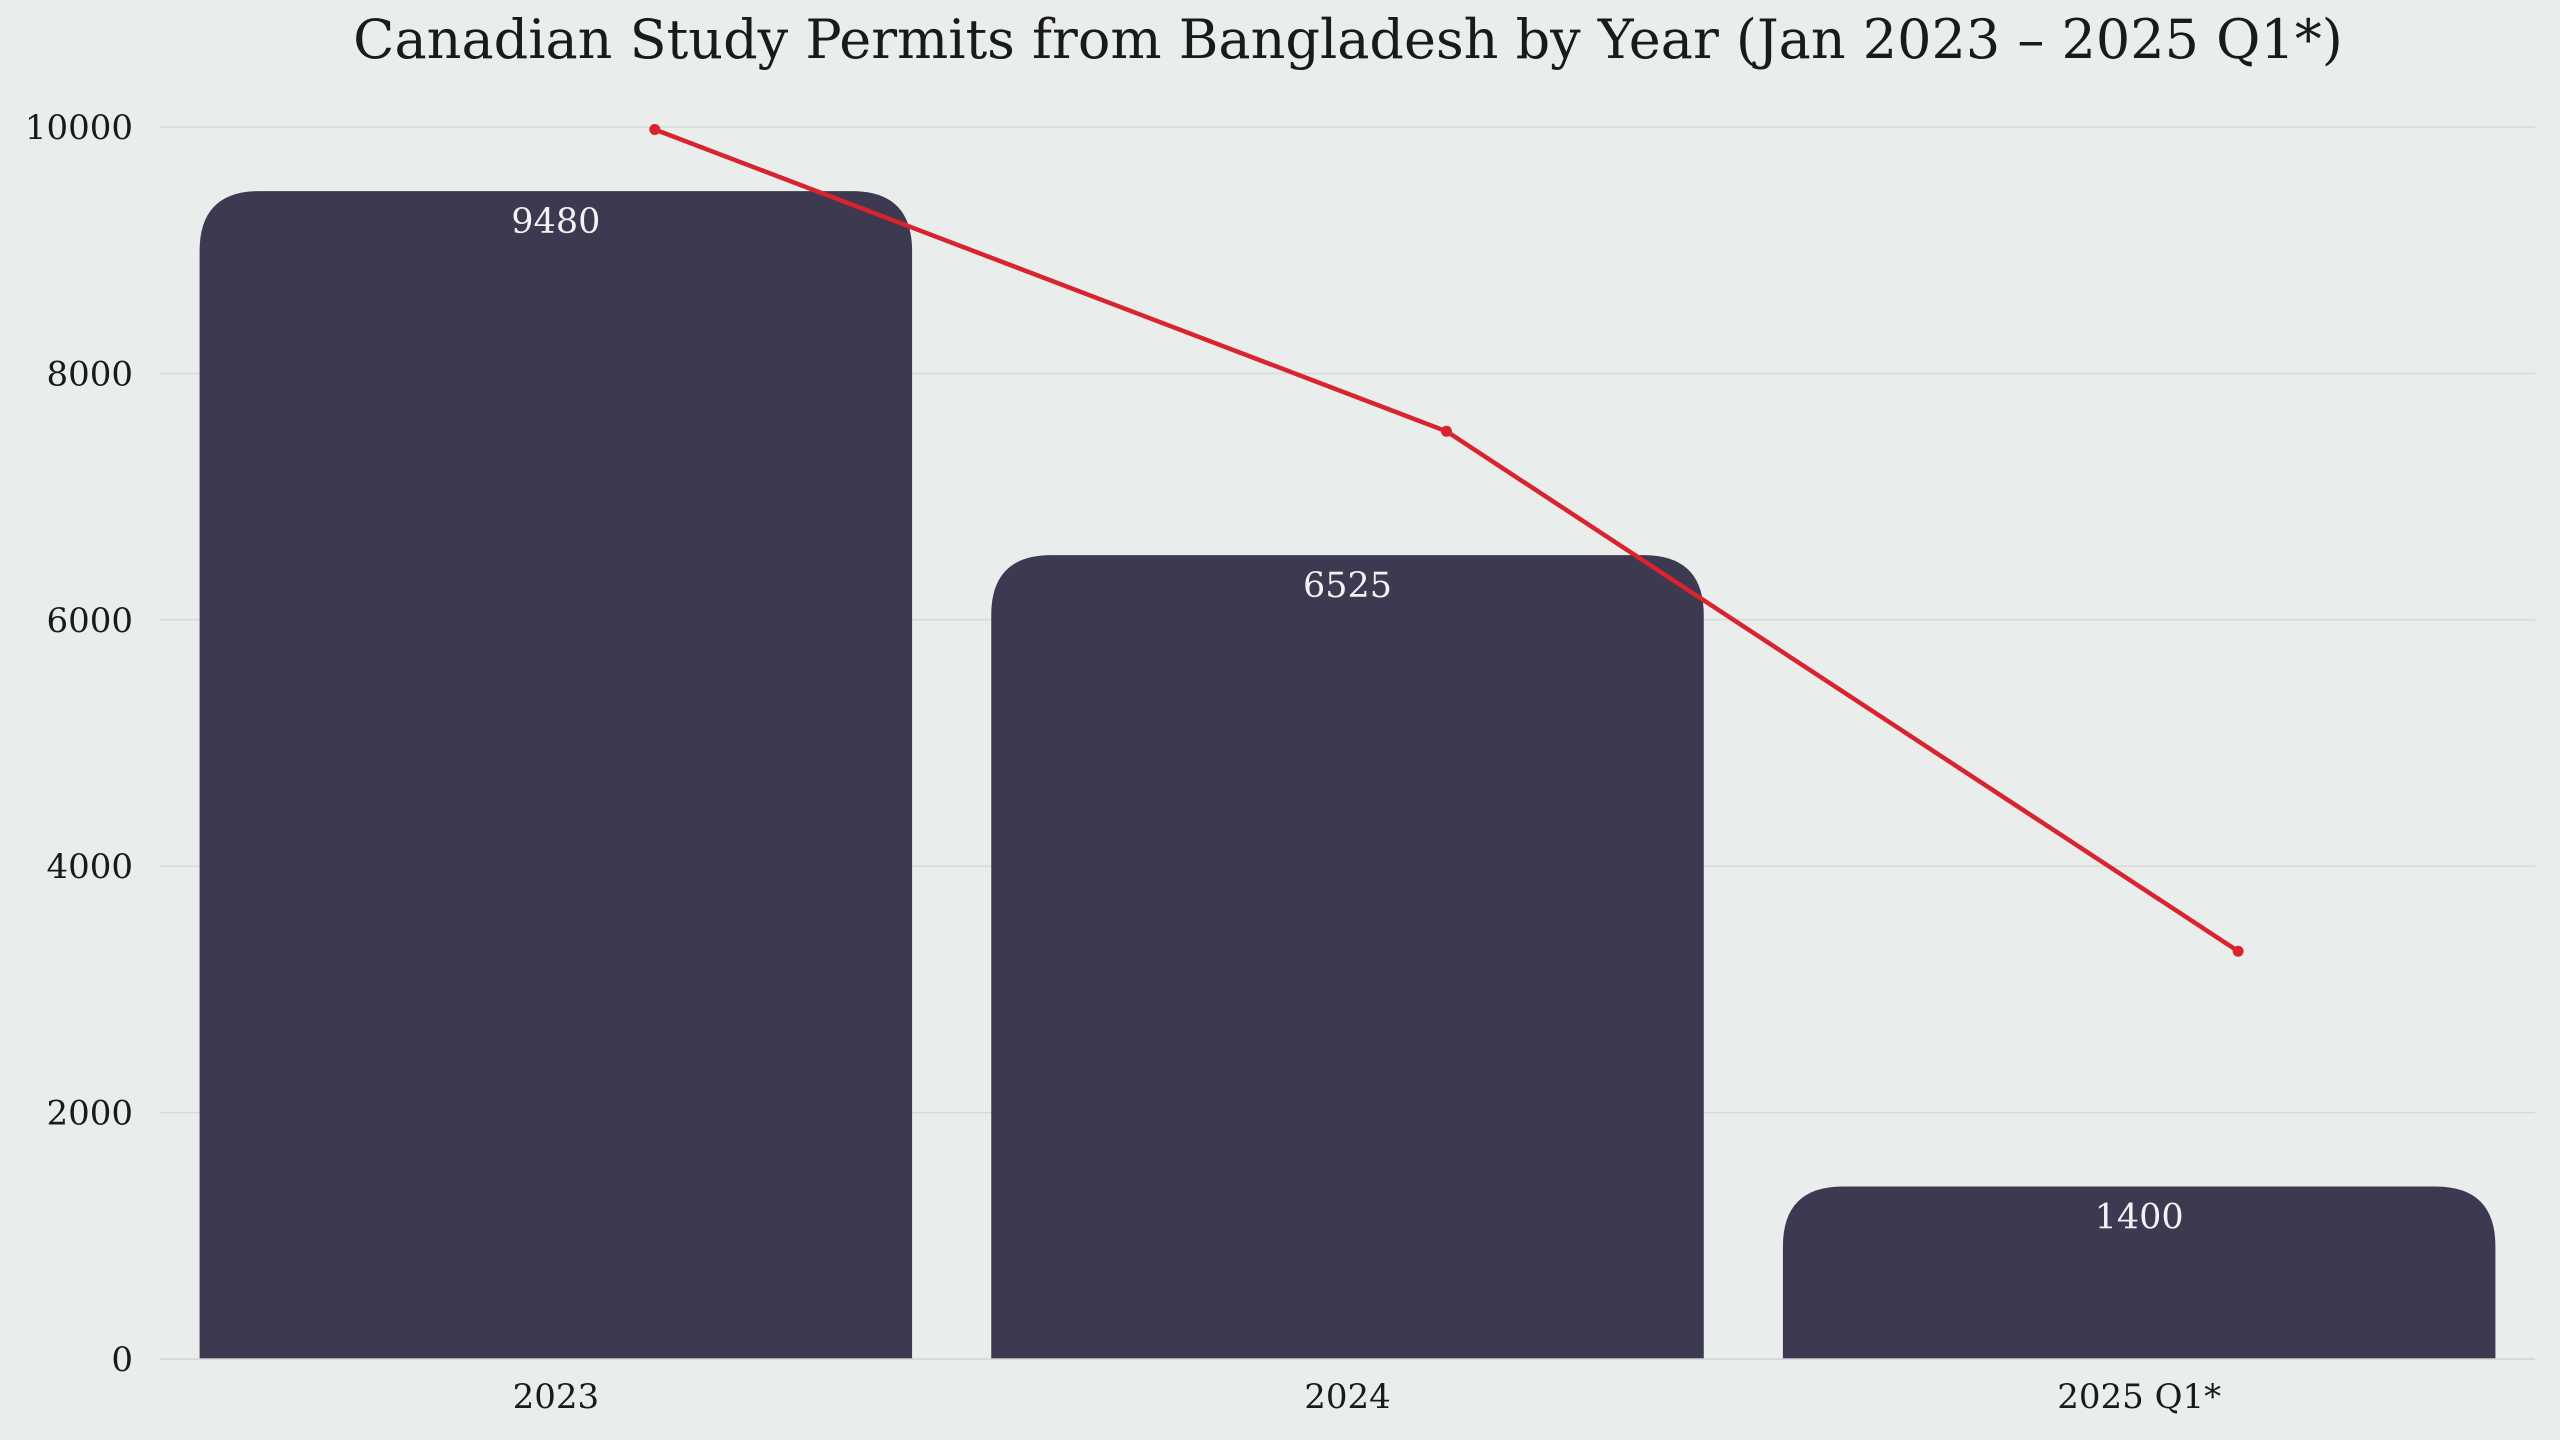 Image resolution: width=2560 pixels, height=1440 pixels. Describe the element at coordinates (556, 1397) in the screenshot. I see `x-tick-label: 2023` at that location.